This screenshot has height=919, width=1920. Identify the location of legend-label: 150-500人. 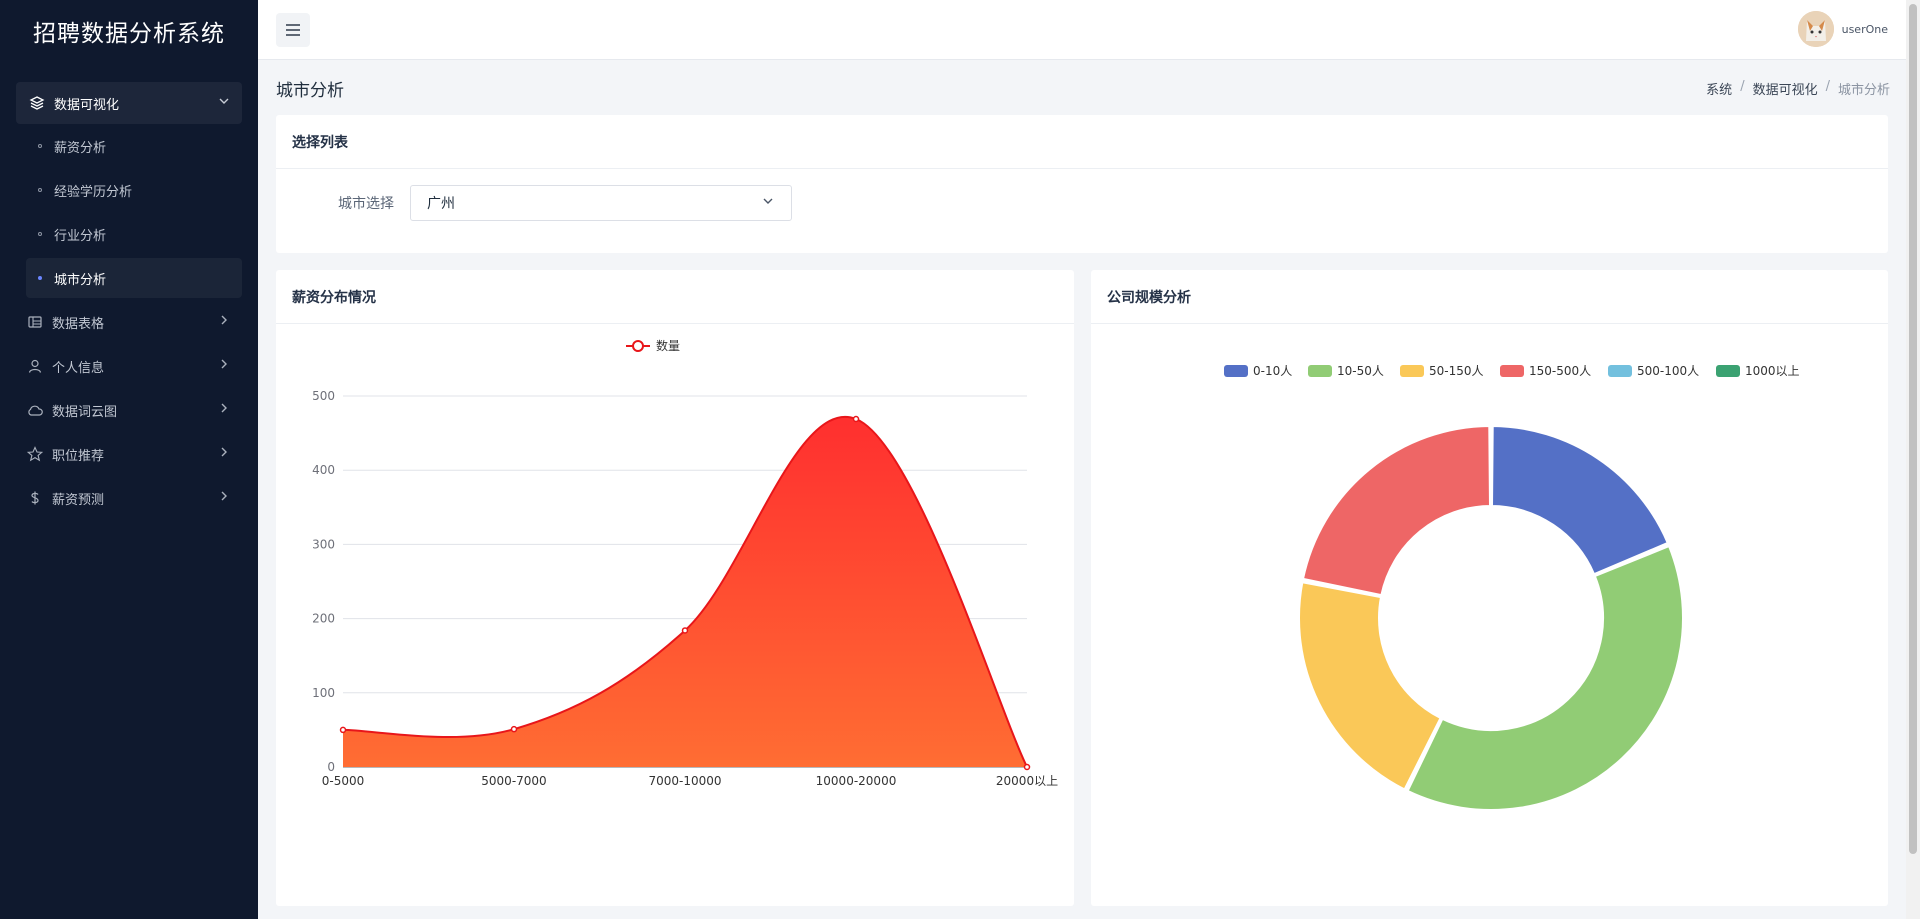
(1560, 371).